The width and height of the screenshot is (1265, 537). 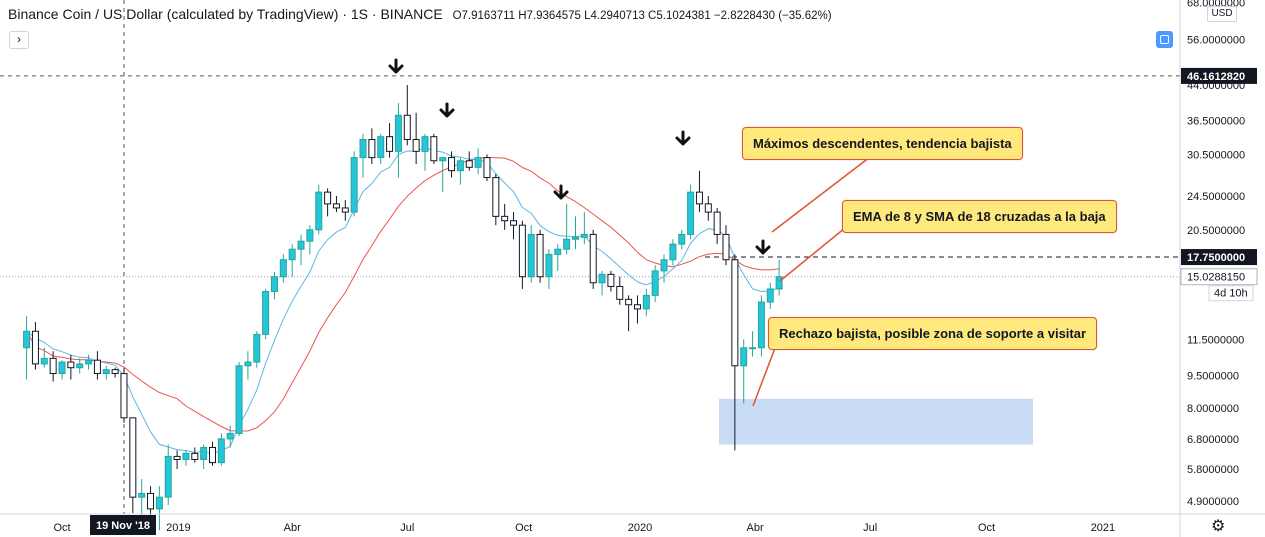 What do you see at coordinates (19, 40) in the screenshot?
I see `expand-legend-button: ›` at bounding box center [19, 40].